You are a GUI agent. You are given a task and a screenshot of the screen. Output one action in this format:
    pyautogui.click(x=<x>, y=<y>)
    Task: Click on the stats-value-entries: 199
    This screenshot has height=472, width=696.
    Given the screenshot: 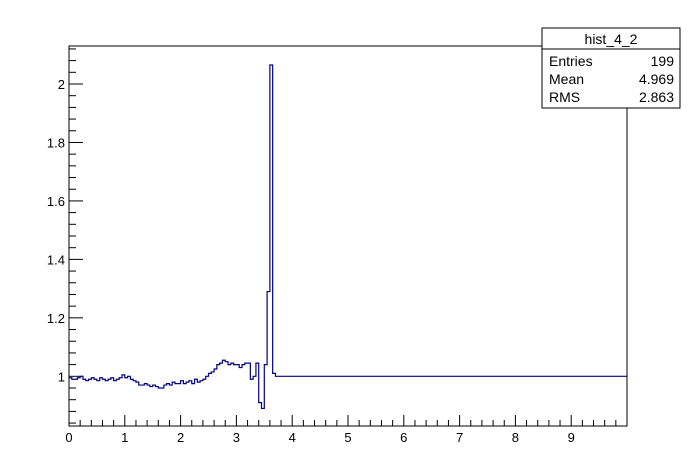 What is the action you would take?
    pyautogui.click(x=663, y=61)
    